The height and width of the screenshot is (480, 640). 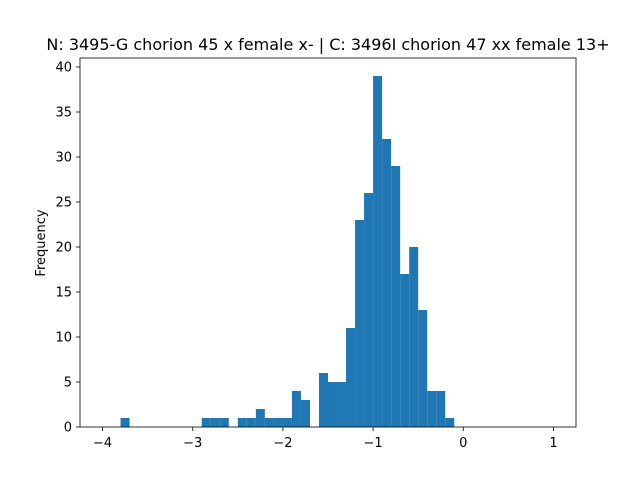 What do you see at coordinates (63, 158) in the screenshot?
I see `y-tick-label: 30` at bounding box center [63, 158].